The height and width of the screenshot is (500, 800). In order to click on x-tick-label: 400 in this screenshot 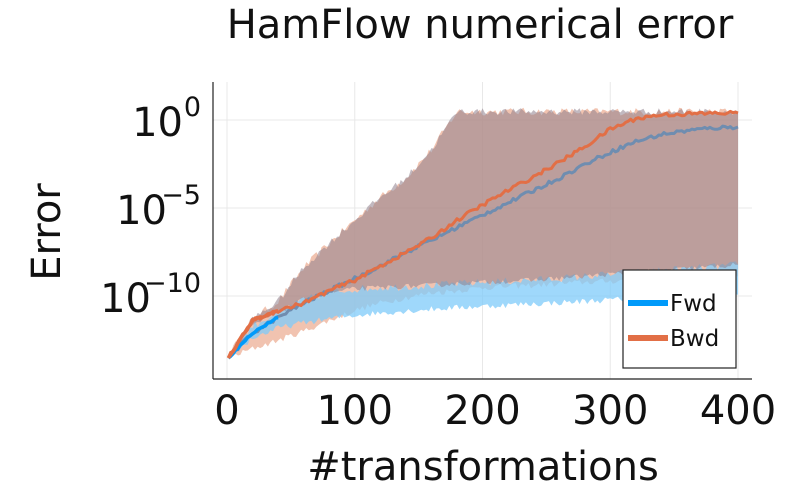, I will do `click(738, 411)`.